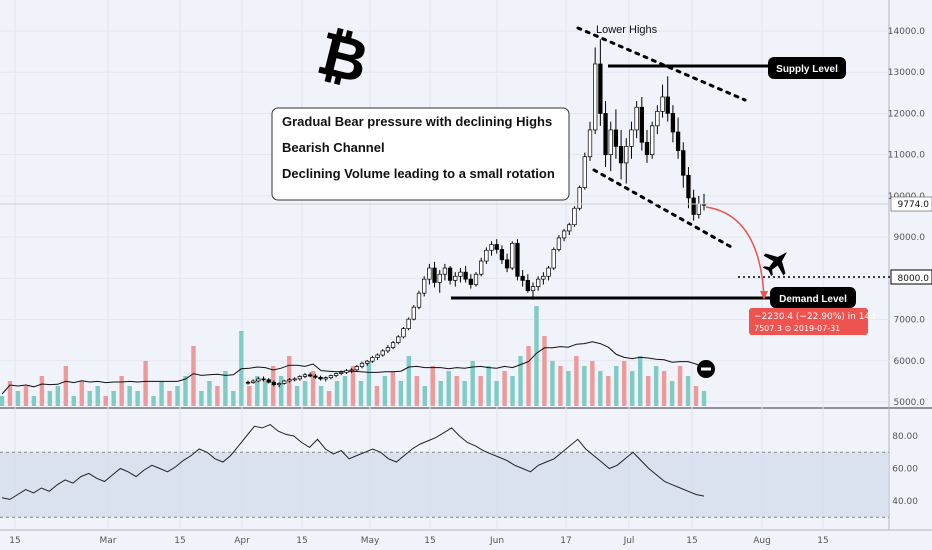 The width and height of the screenshot is (932, 550). What do you see at coordinates (661, 64) in the screenshot?
I see `channel-upper-line` at bounding box center [661, 64].